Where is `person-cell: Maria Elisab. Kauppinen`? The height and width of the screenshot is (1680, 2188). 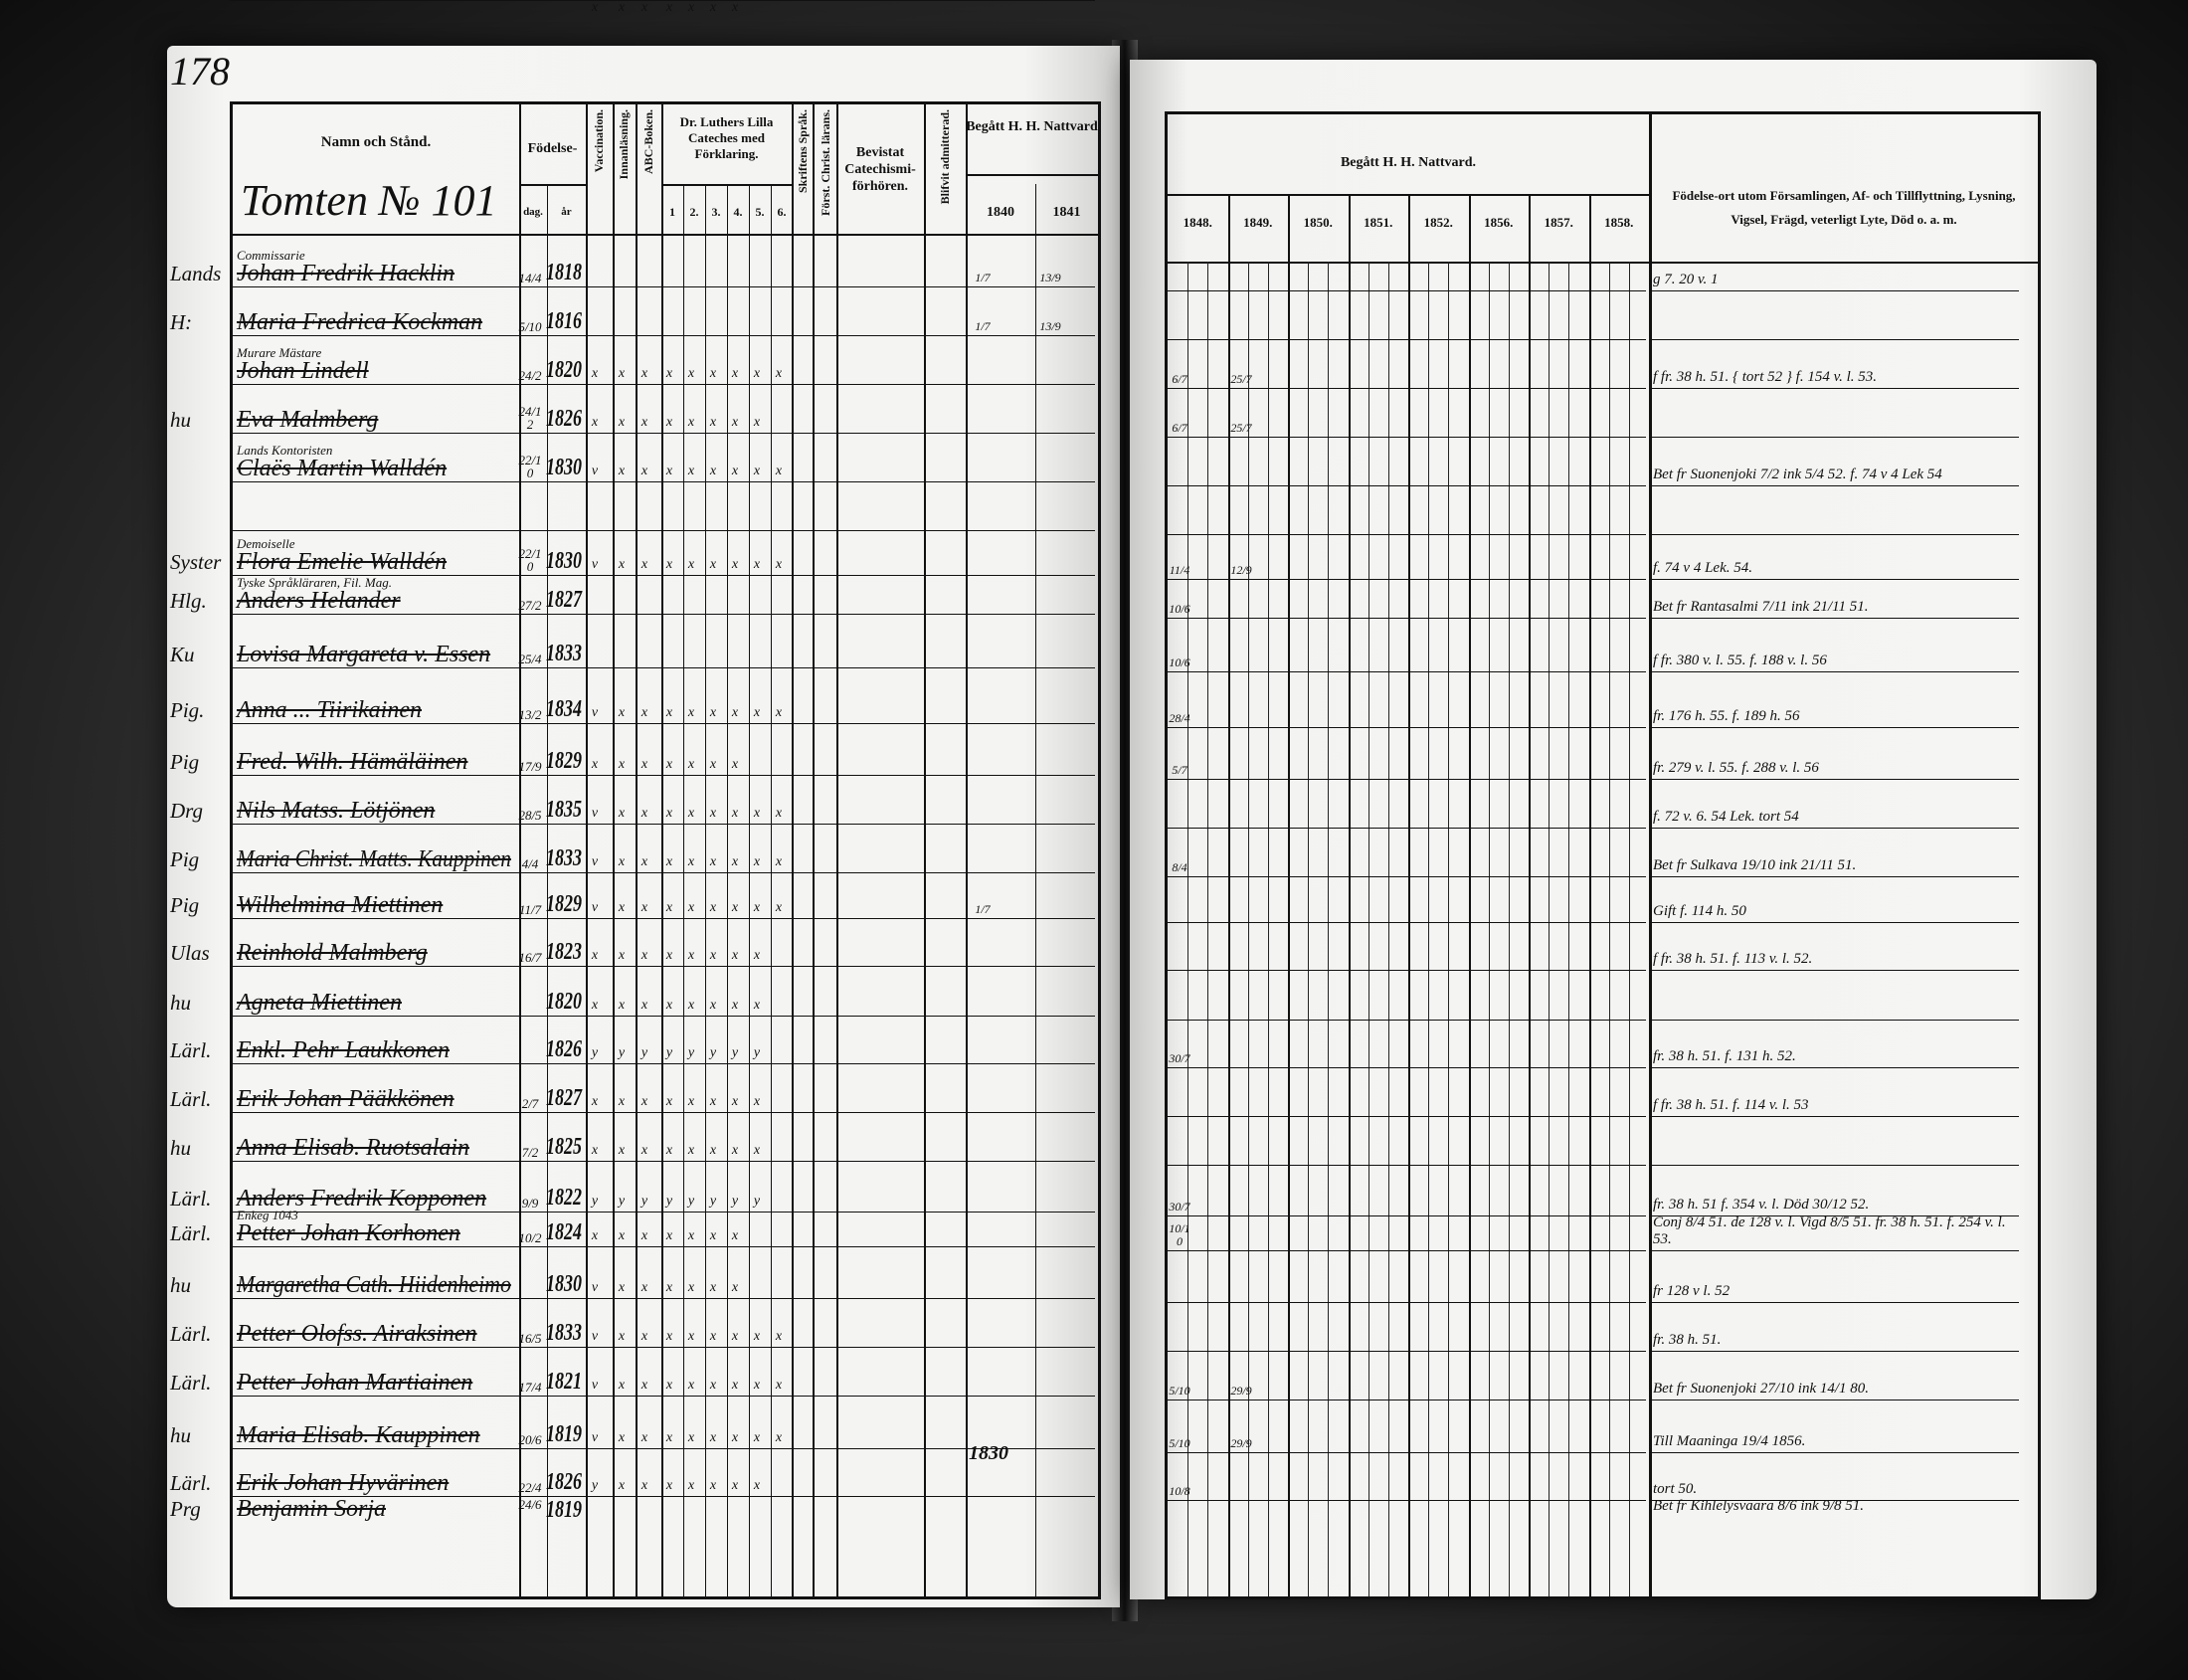
person-cell: Maria Elisab. Kauppinen is located at coordinates (375, 1422).